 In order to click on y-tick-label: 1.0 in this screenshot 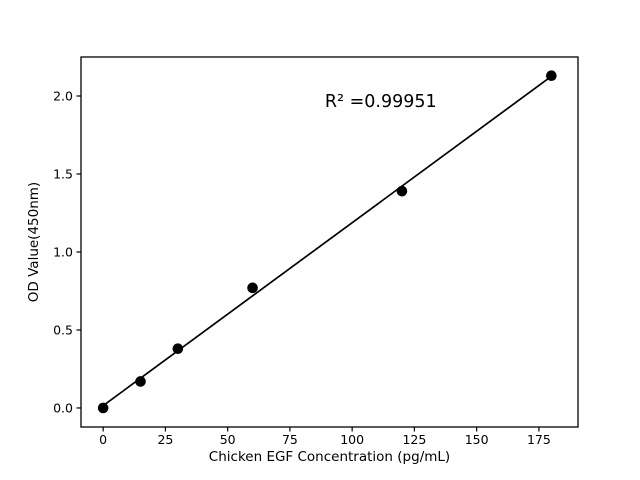, I will do `click(63, 251)`.